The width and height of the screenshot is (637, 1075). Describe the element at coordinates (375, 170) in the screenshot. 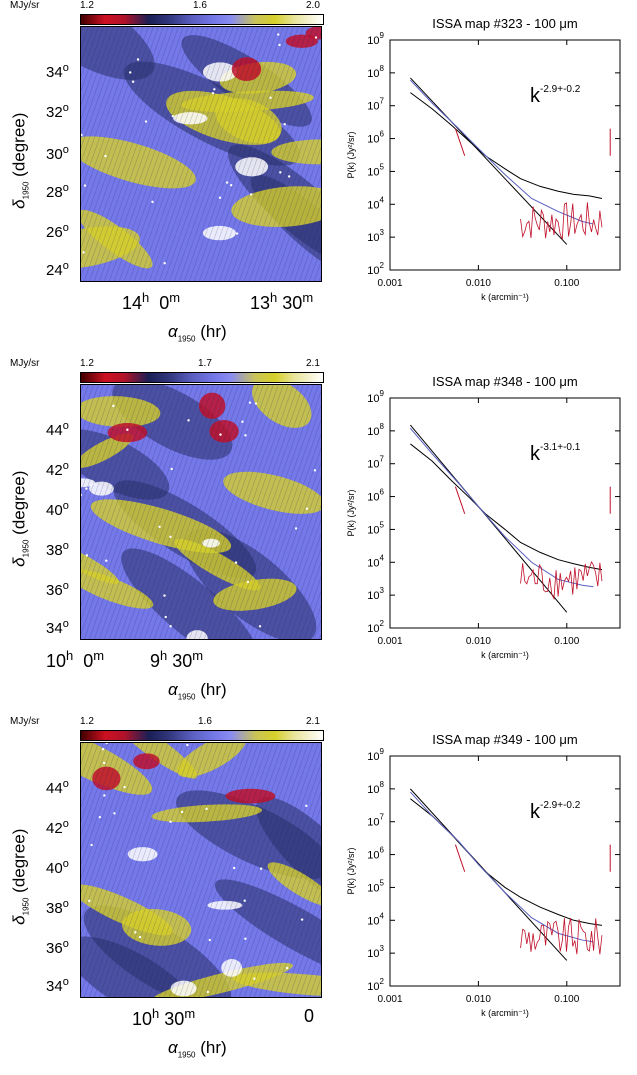

I see `y-tick-label: 10⁵` at that location.